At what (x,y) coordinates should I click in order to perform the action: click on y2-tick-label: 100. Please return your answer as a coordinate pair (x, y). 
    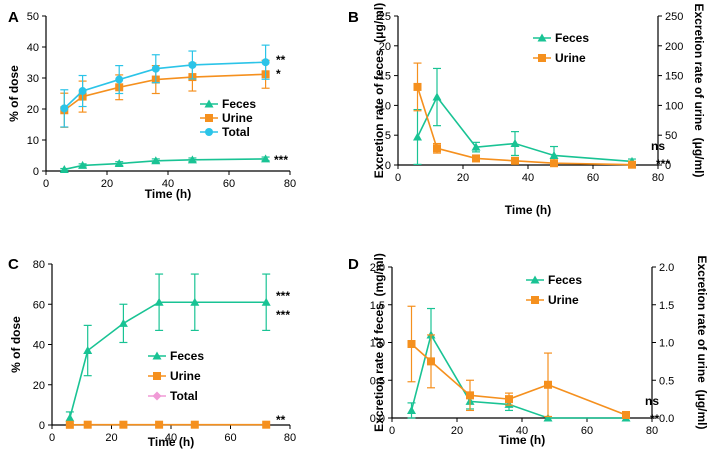
    Looking at the image, I should click on (674, 106).